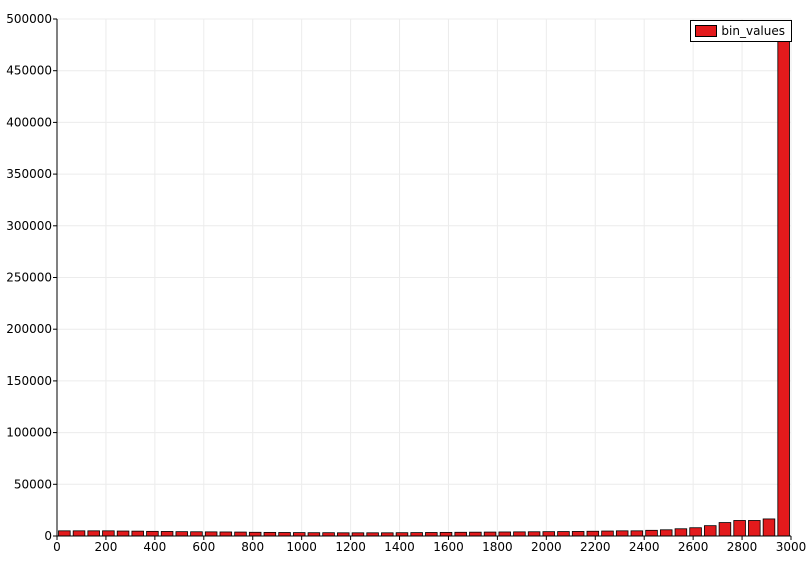 The width and height of the screenshot is (812, 565). I want to click on y-tick-label: 0, so click(48, 536).